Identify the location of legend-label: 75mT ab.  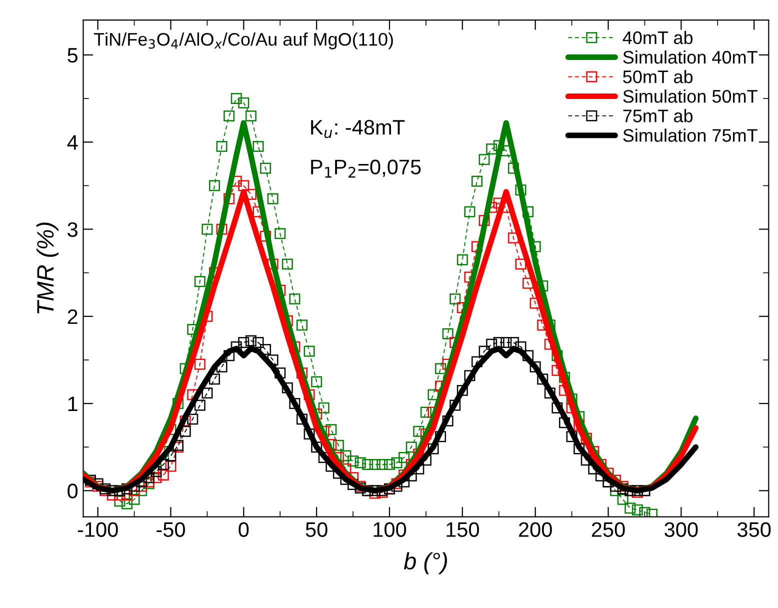
(658, 115).